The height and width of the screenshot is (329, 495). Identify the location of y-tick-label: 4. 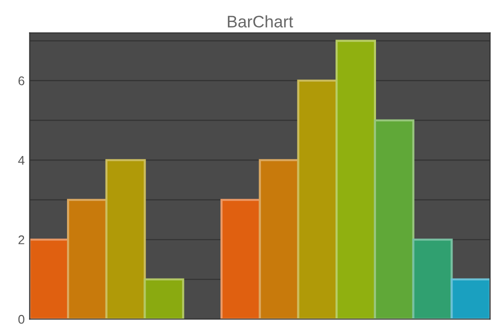
(21, 160).